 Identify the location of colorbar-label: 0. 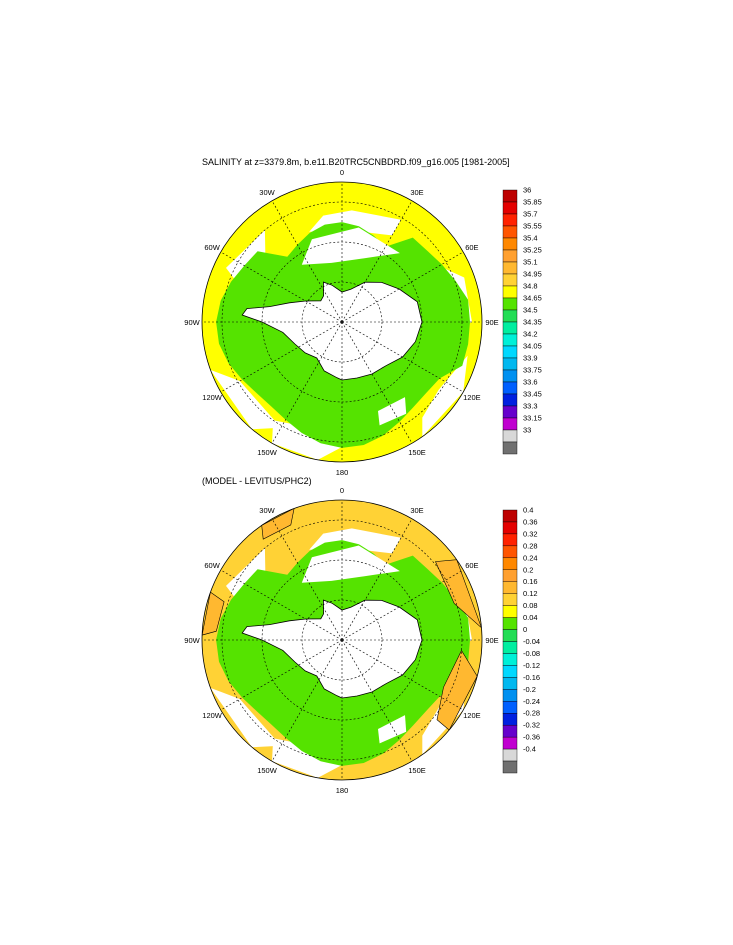
(525, 629).